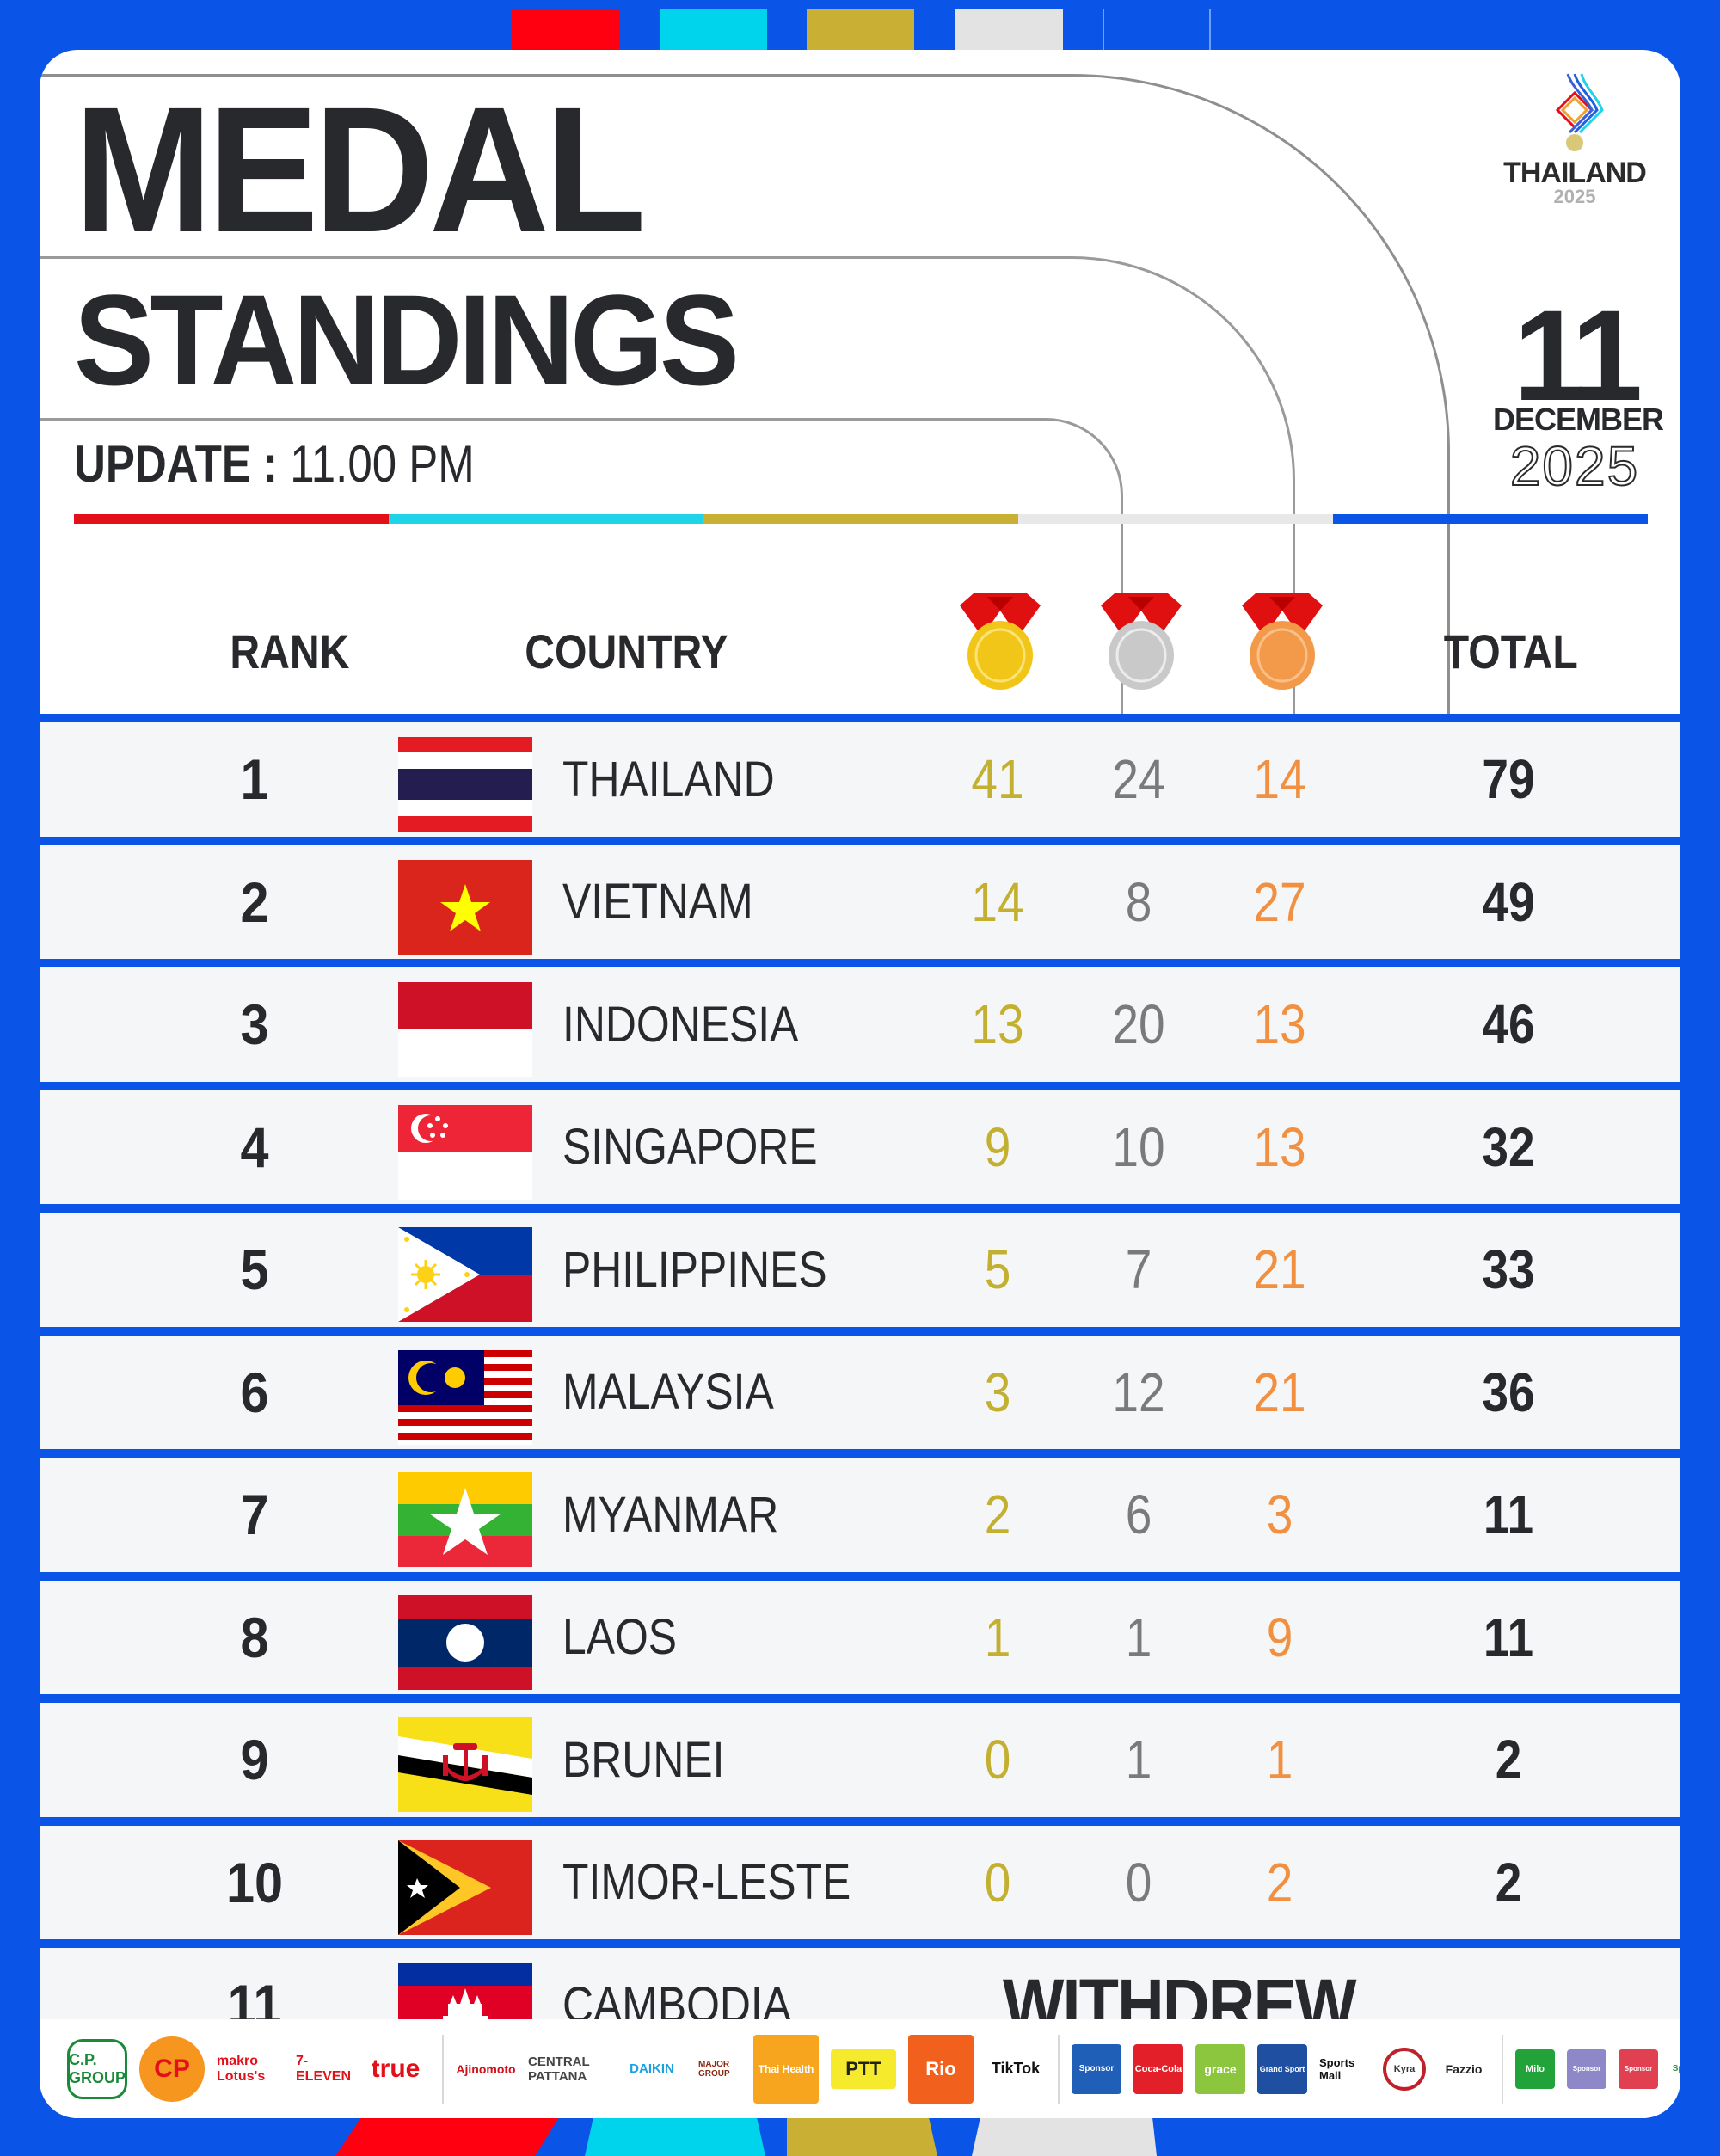  I want to click on date-day: 11, so click(1578, 355).